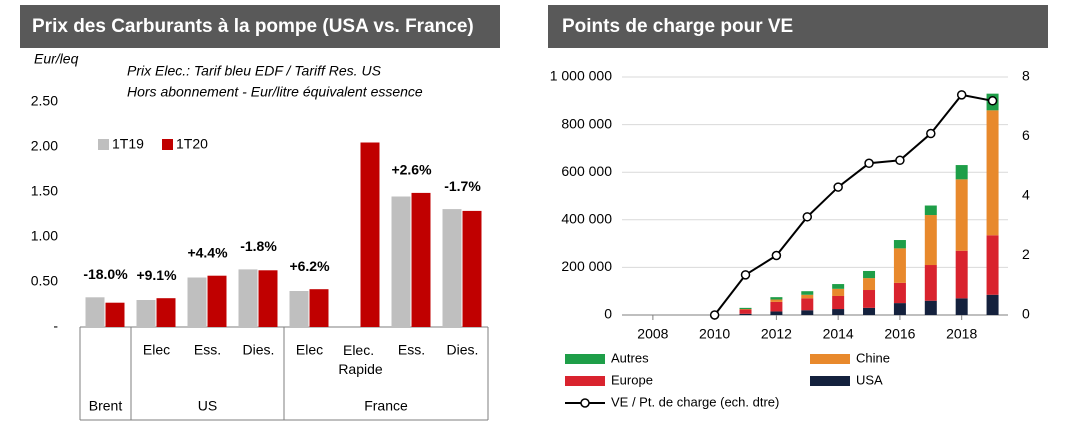 Image resolution: width=1065 pixels, height=436 pixels. I want to click on y2-tick-label: 0, so click(1026, 314).